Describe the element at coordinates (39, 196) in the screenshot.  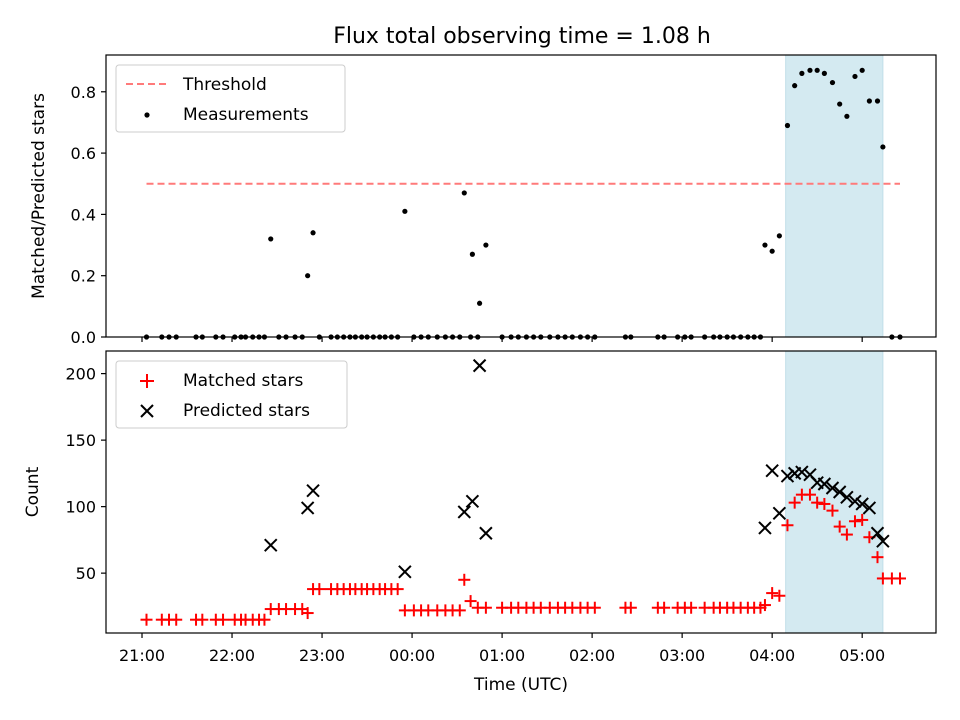
I see `top-y-axis-label: Matched/Predicted stars` at that location.